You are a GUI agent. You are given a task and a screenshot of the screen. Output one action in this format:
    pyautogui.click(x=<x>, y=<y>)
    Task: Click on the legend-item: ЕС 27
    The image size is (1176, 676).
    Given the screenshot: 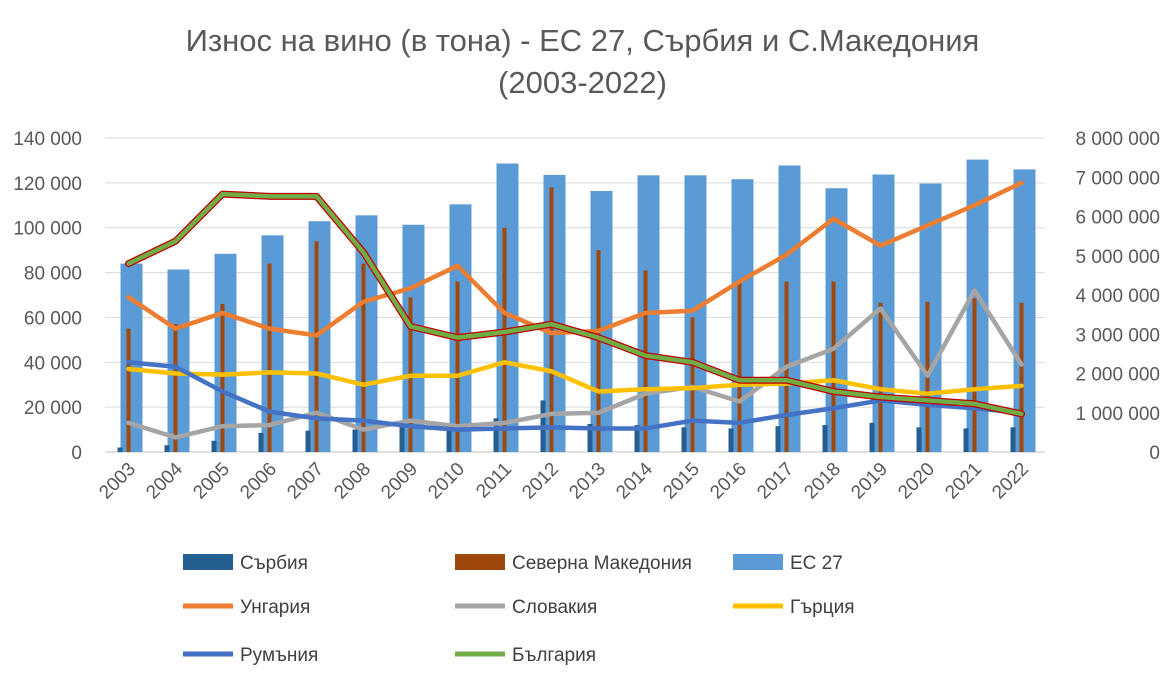 What is the action you would take?
    pyautogui.click(x=788, y=563)
    